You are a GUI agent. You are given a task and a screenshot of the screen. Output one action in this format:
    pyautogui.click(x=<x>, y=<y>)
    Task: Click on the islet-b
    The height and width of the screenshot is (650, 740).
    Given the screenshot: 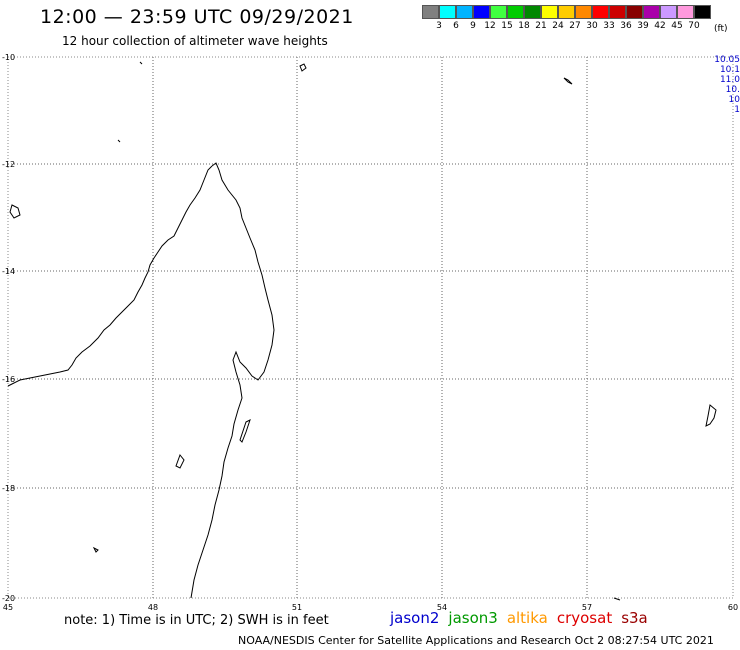 What is the action you would take?
    pyautogui.click(x=119, y=141)
    